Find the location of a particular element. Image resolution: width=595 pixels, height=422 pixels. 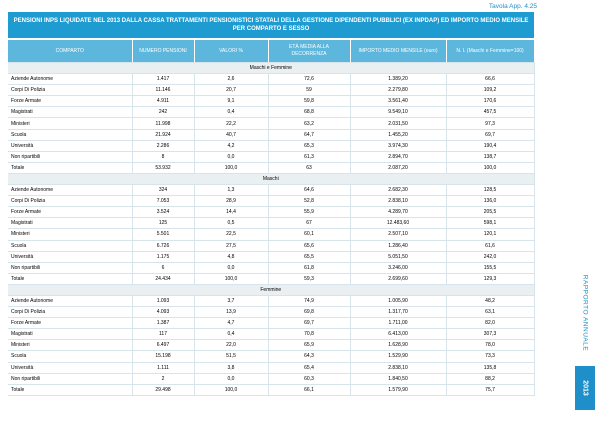

section-row: Maschi is located at coordinates (271, 179).